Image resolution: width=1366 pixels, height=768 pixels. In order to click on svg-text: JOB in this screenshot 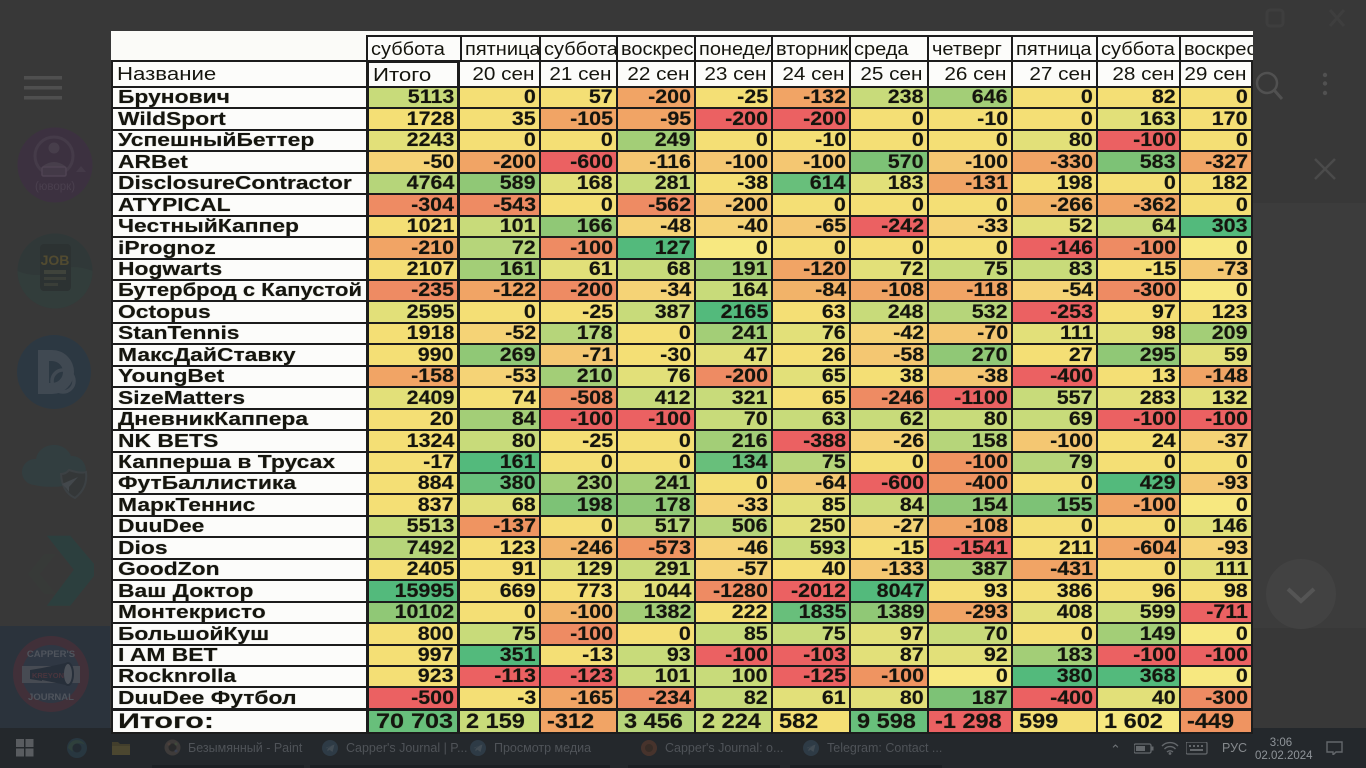, I will do `click(55, 260)`.